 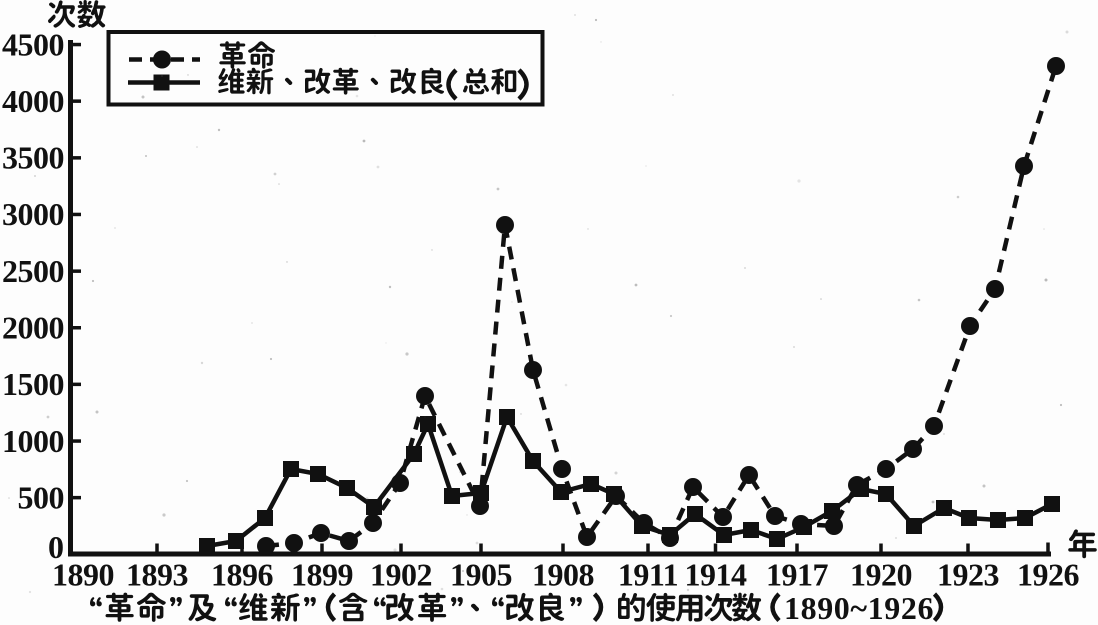 I want to click on svg-text: 1902, so click(x=401, y=575).